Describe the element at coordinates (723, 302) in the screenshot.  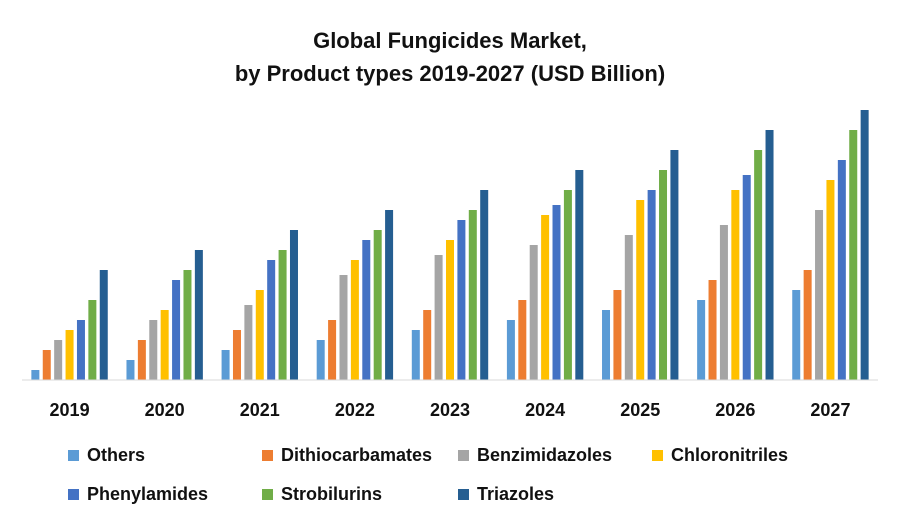
I see `bar-2026-benzimidazoles` at that location.